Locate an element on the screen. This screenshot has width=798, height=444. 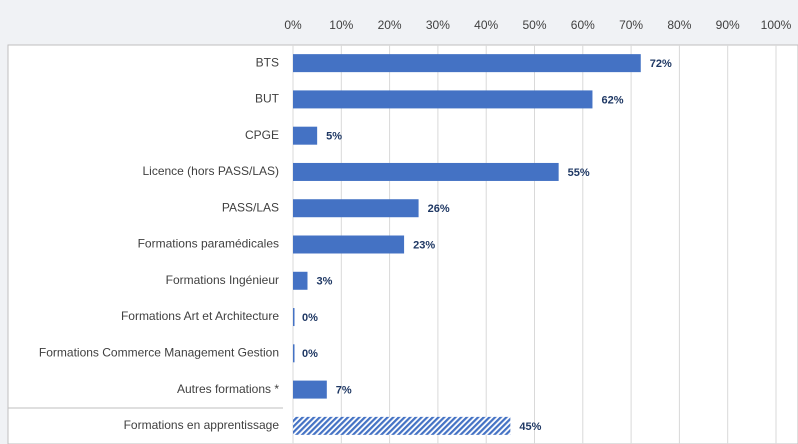
category-label: CPGE is located at coordinates (262, 135).